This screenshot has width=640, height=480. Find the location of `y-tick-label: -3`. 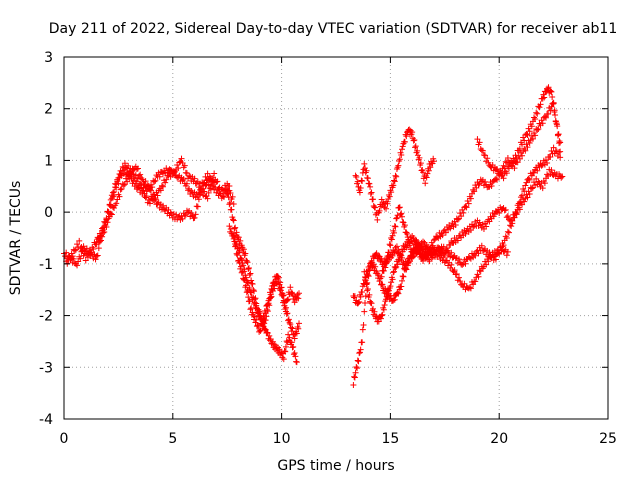

y-tick-label: -3 is located at coordinates (46, 368).